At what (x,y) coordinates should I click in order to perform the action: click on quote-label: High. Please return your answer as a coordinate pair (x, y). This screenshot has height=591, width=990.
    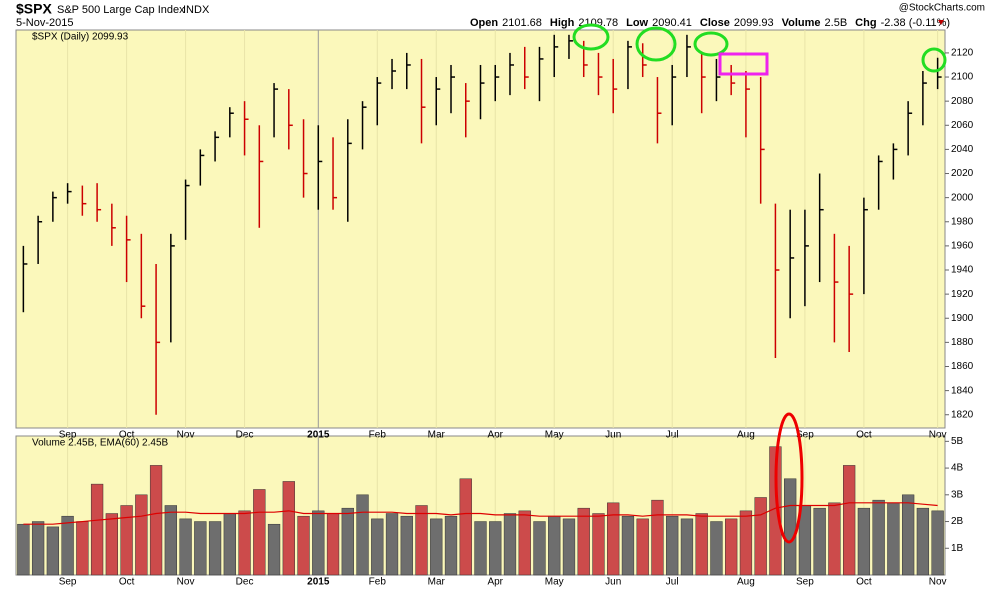
    Looking at the image, I should click on (562, 23).